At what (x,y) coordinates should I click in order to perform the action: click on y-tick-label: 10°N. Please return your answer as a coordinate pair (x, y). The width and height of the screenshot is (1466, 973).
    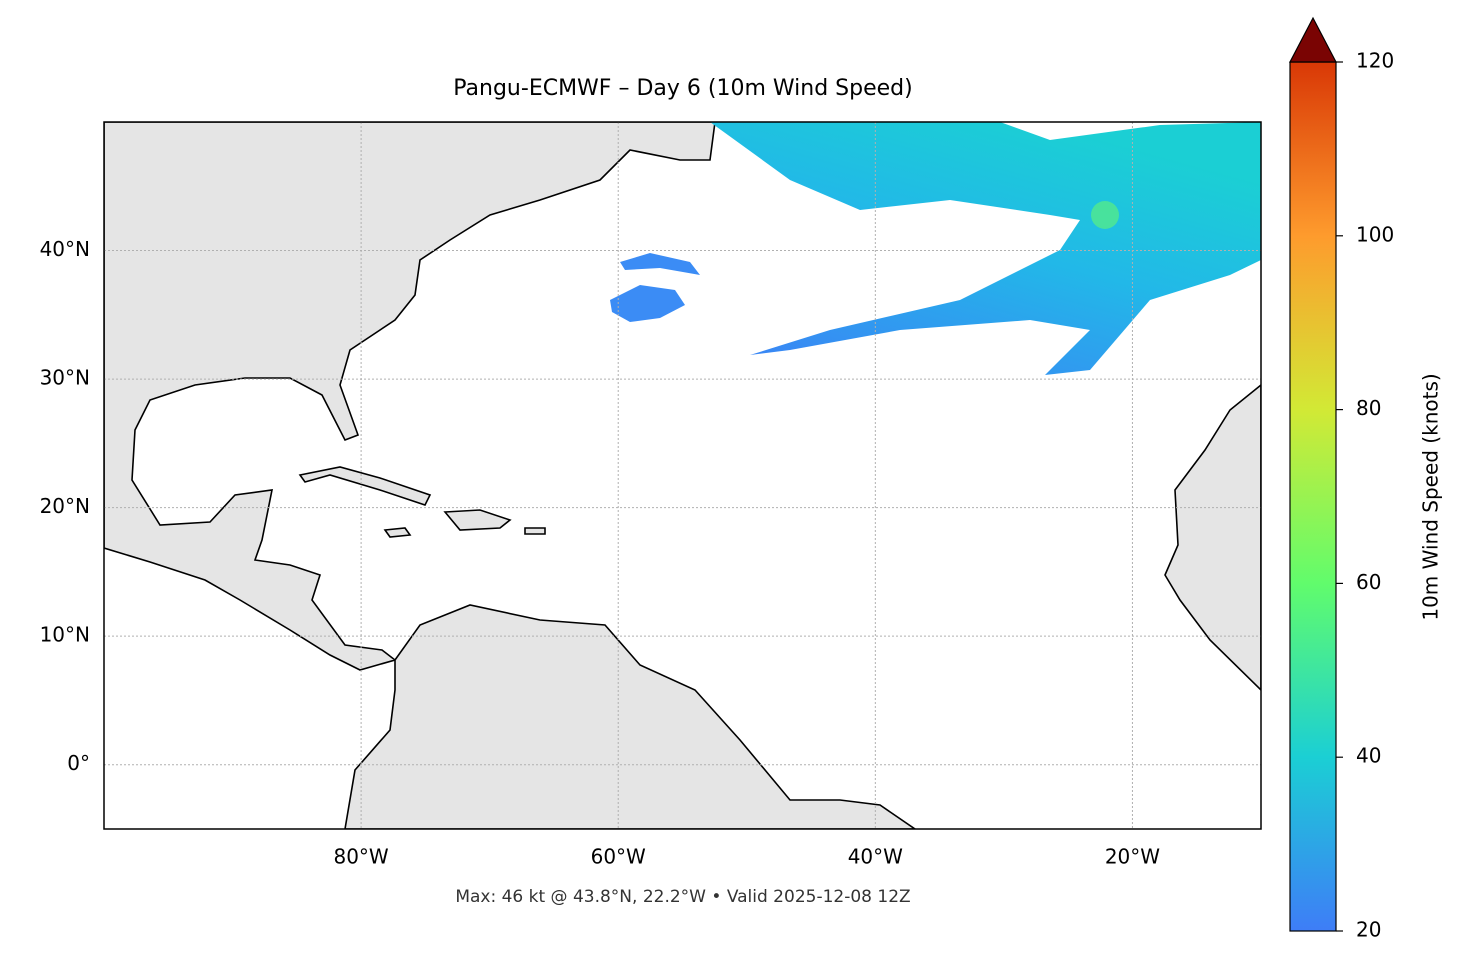
    Looking at the image, I should click on (65, 635).